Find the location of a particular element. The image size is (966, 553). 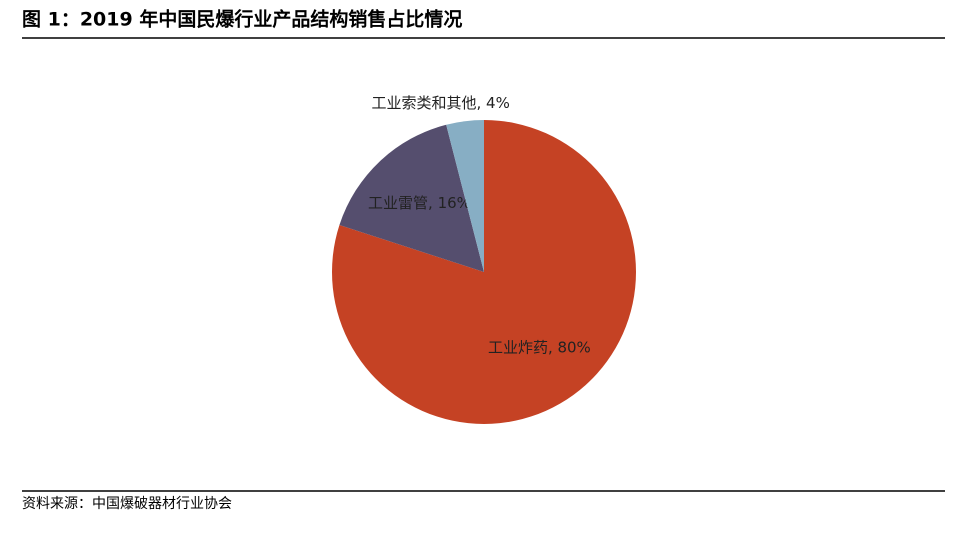

data-label: 工业雷管, 16% is located at coordinates (419, 203).